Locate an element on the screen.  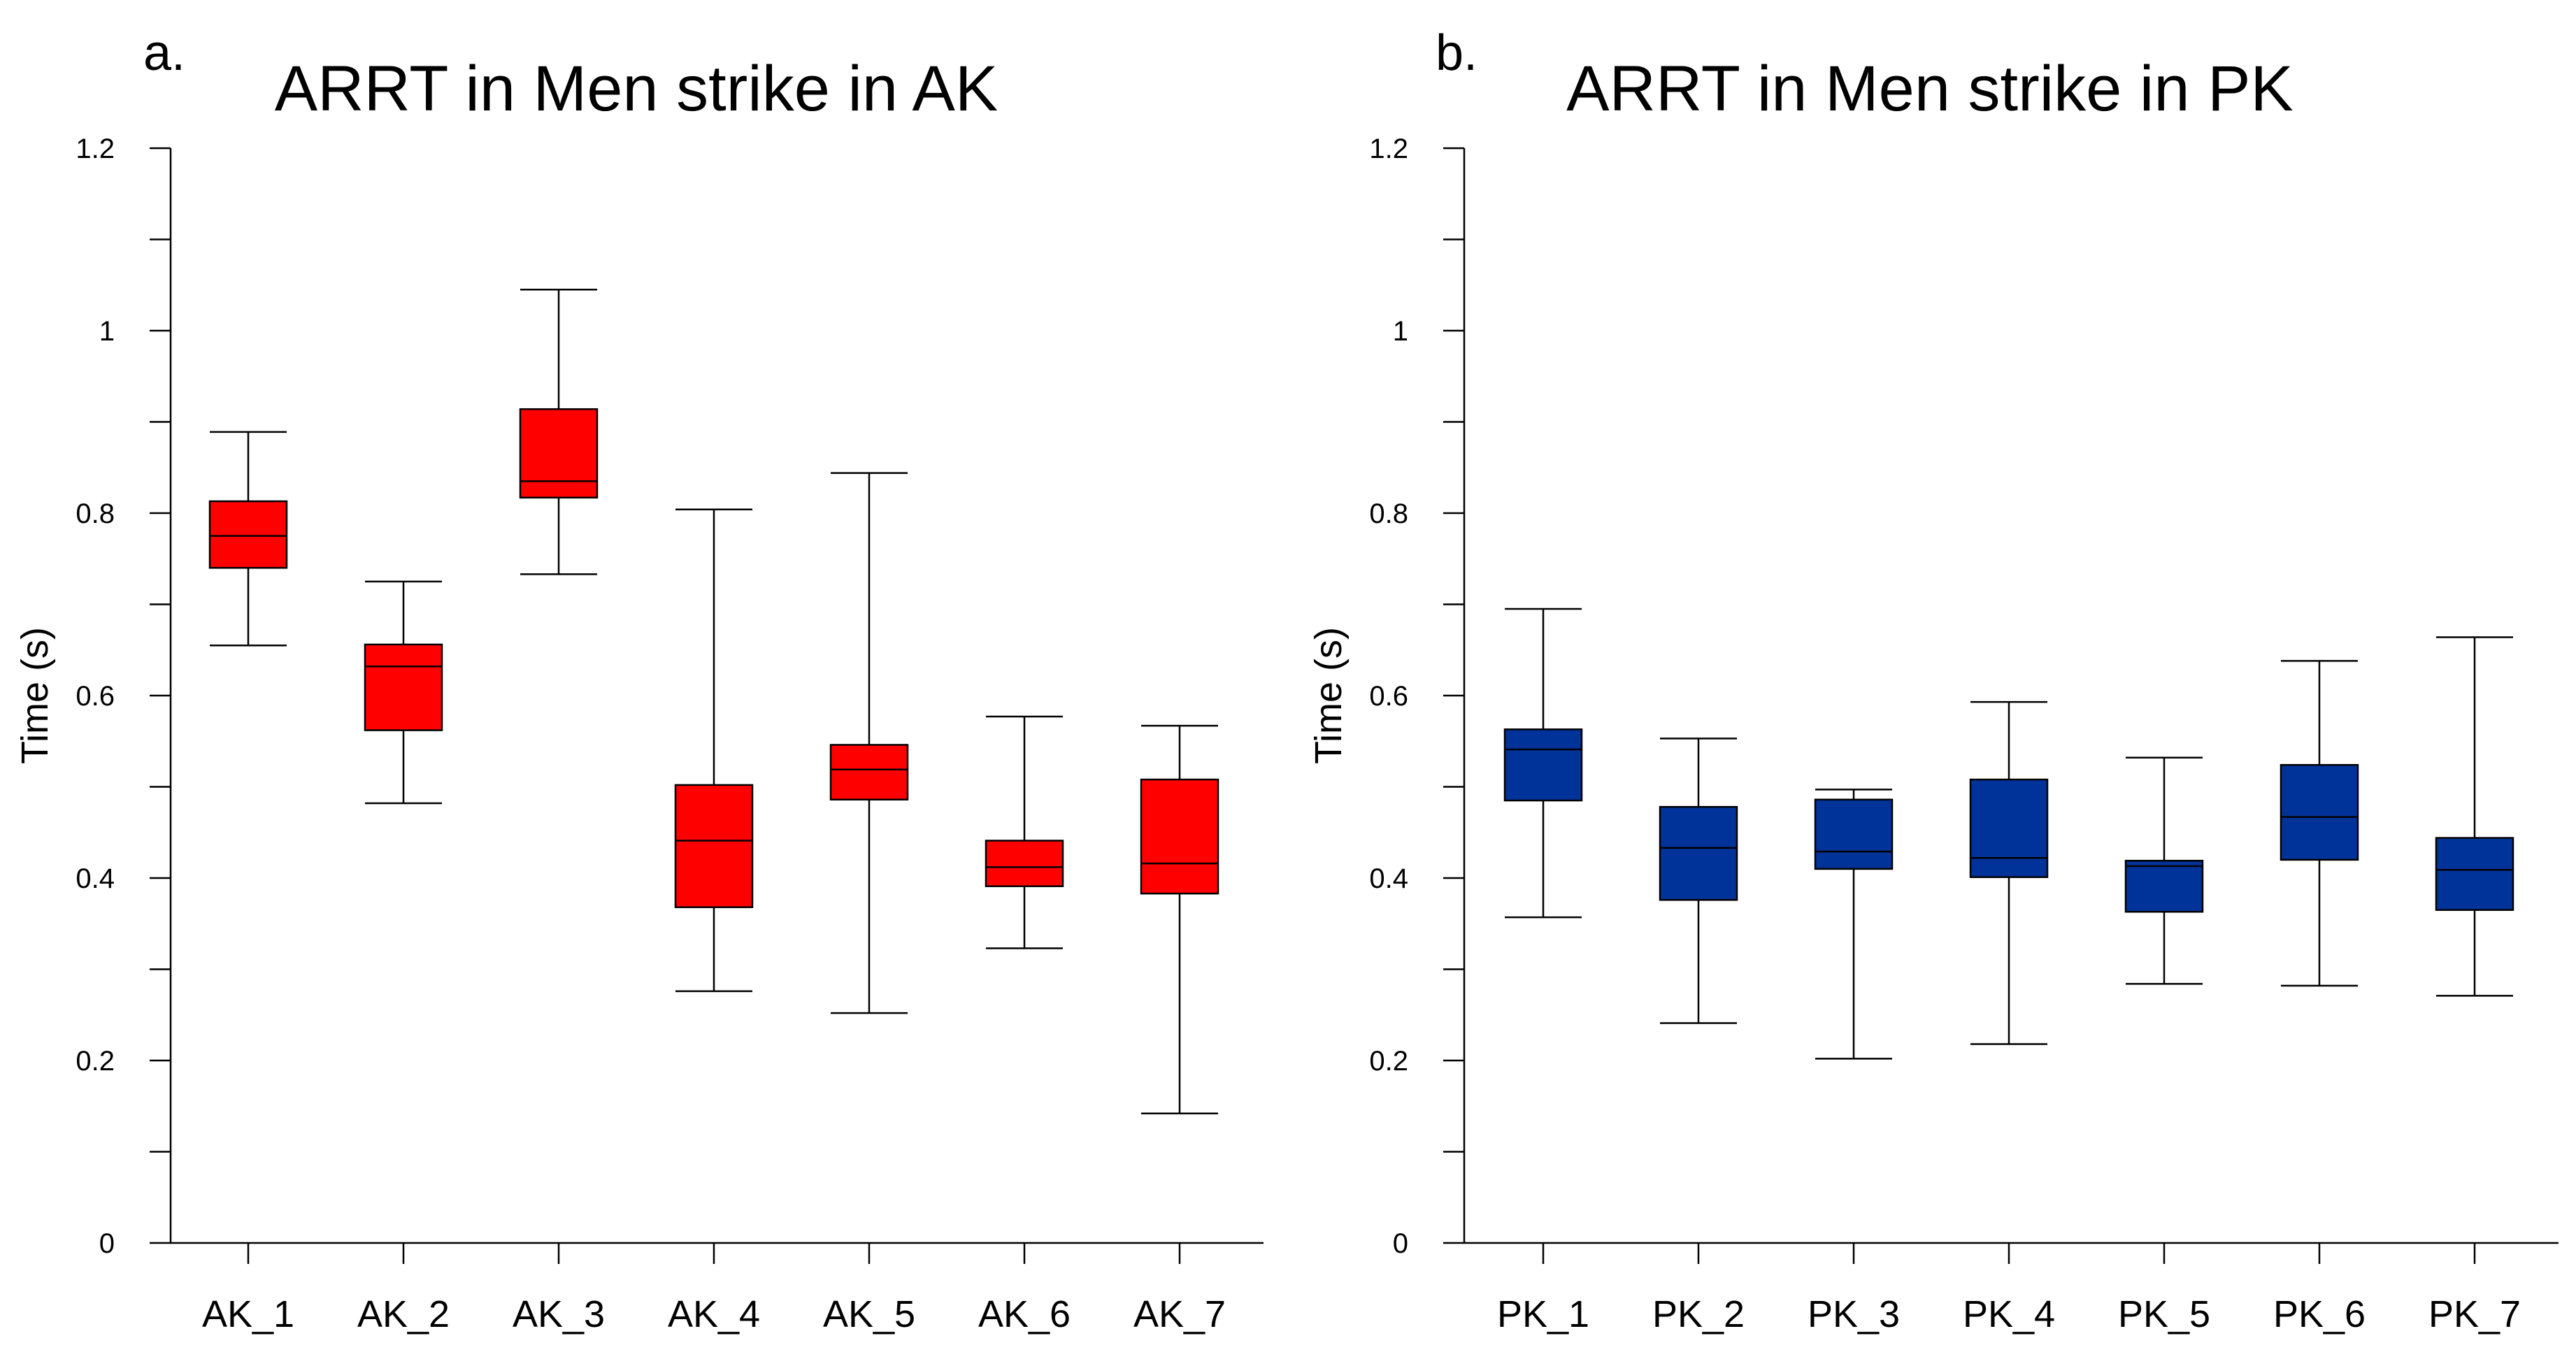
box-plot-PK_1: PK_1 is located at coordinates (1543, 971).